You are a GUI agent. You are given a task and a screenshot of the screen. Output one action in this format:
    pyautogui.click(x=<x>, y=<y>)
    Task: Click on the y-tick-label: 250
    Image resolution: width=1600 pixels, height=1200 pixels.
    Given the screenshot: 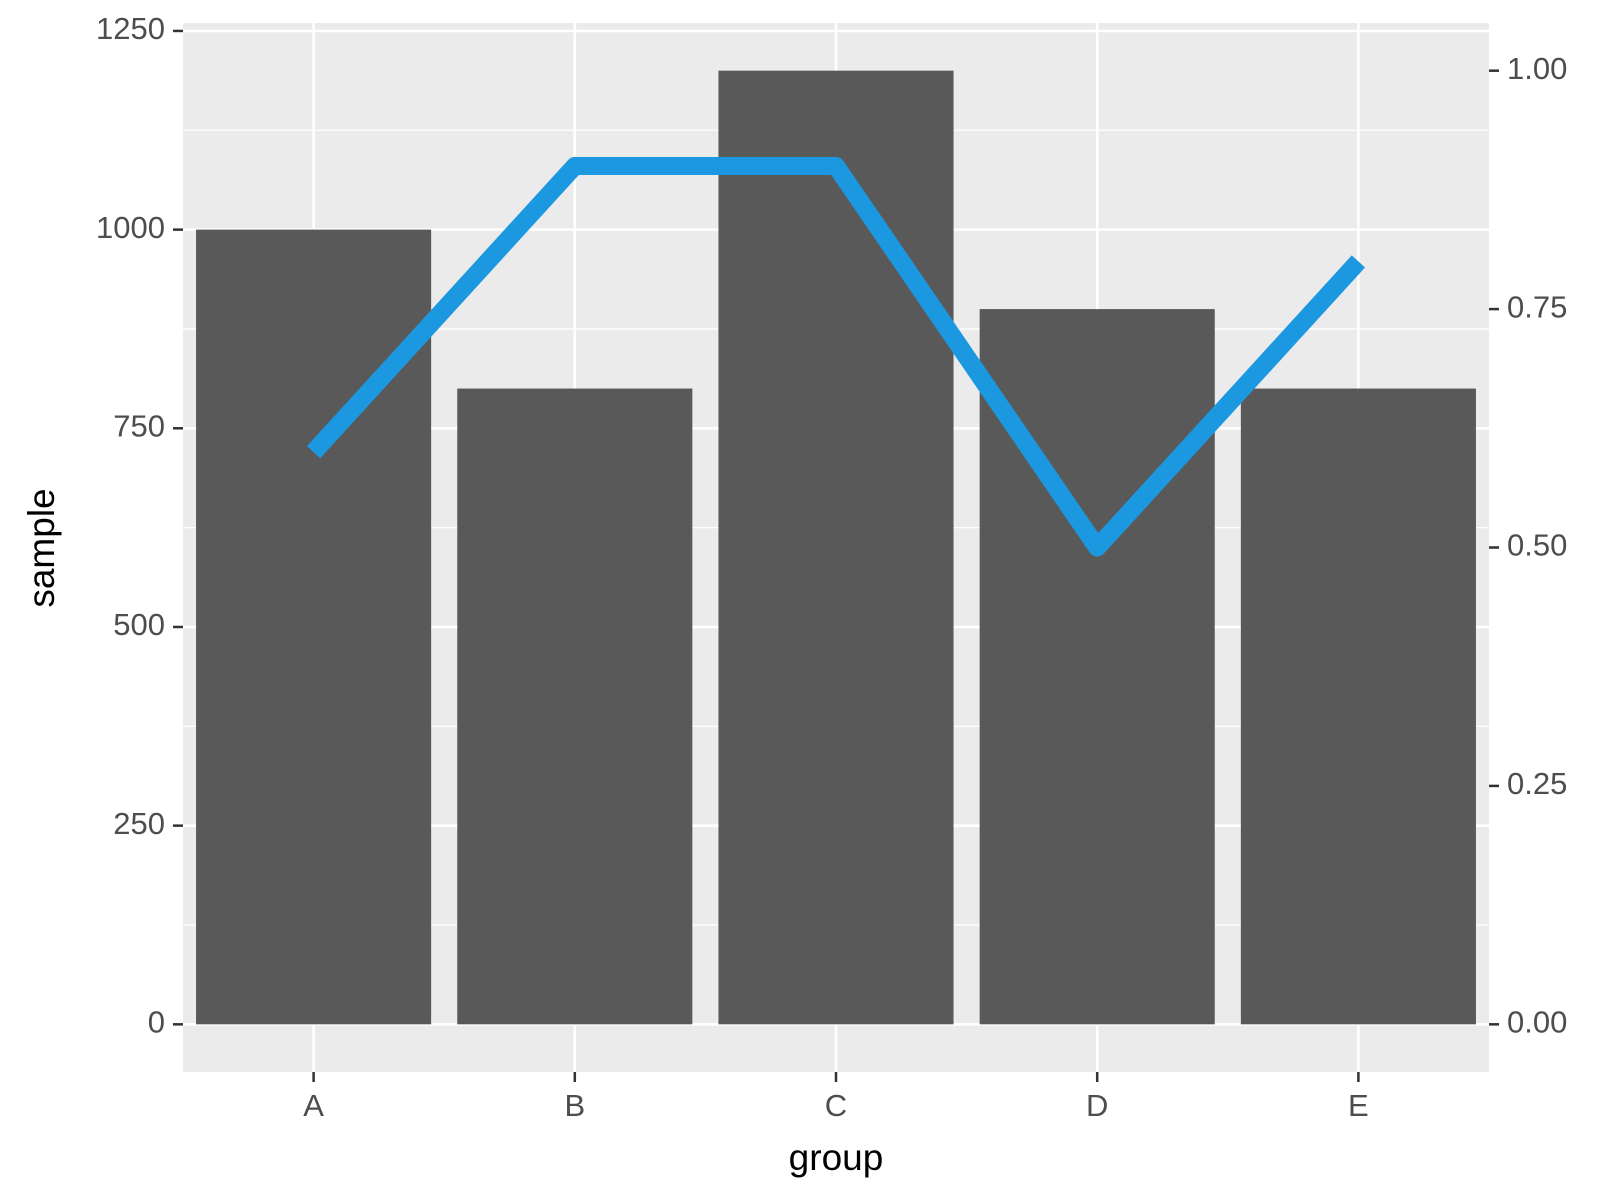 What is the action you would take?
    pyautogui.click(x=139, y=823)
    